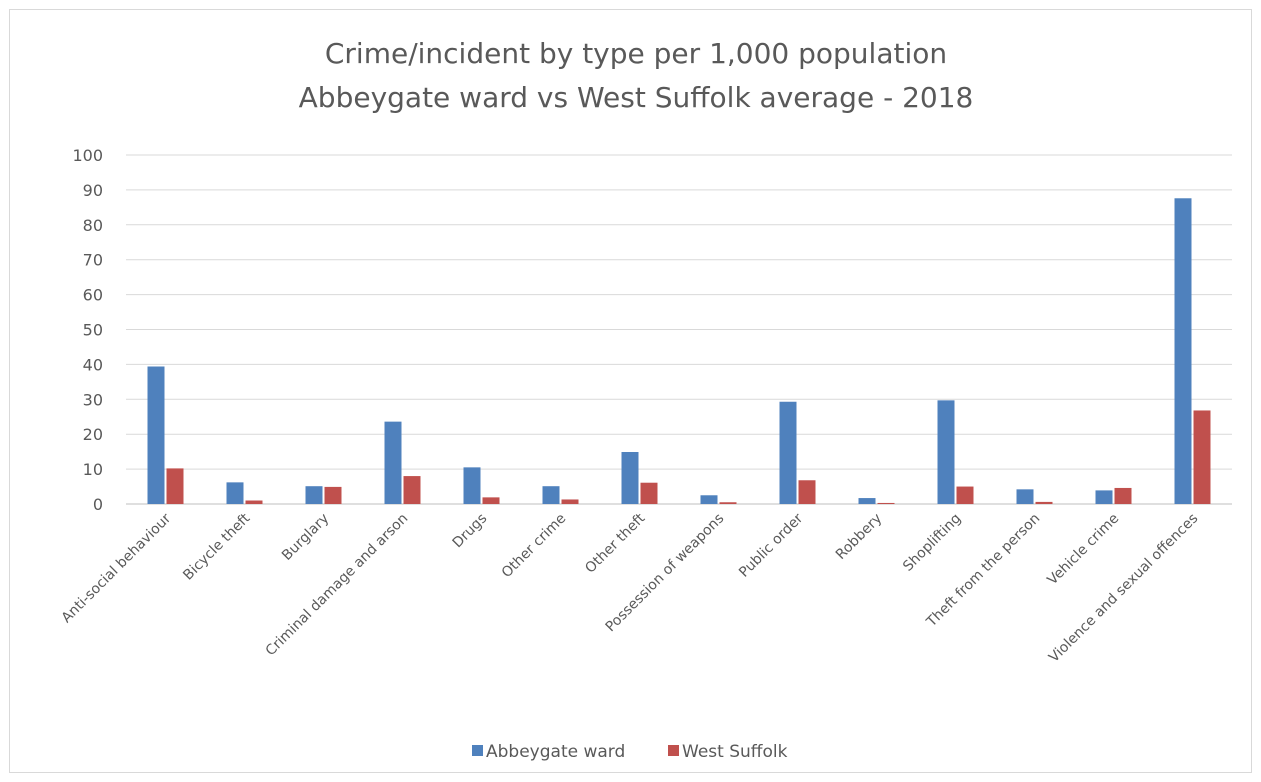 This screenshot has height=782, width=1261. What do you see at coordinates (93, 190) in the screenshot?
I see `y-tick-label: 90` at bounding box center [93, 190].